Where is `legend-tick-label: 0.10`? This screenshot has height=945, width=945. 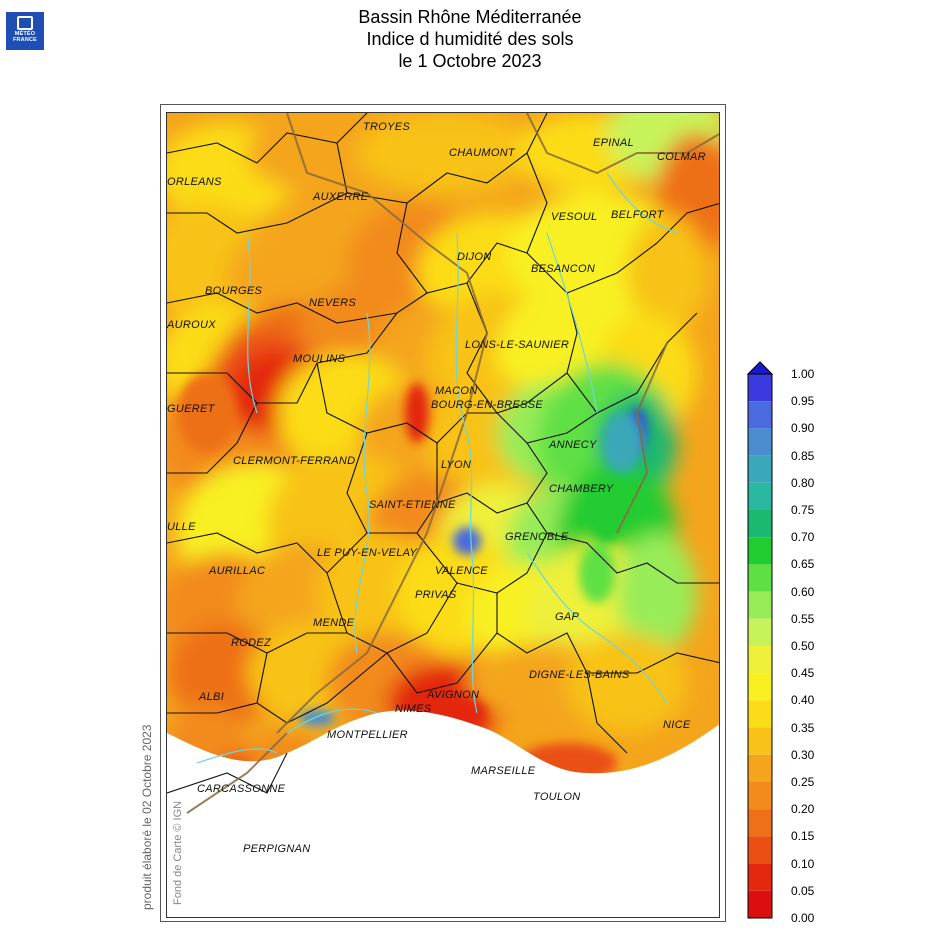 legend-tick-label: 0.10 is located at coordinates (803, 863).